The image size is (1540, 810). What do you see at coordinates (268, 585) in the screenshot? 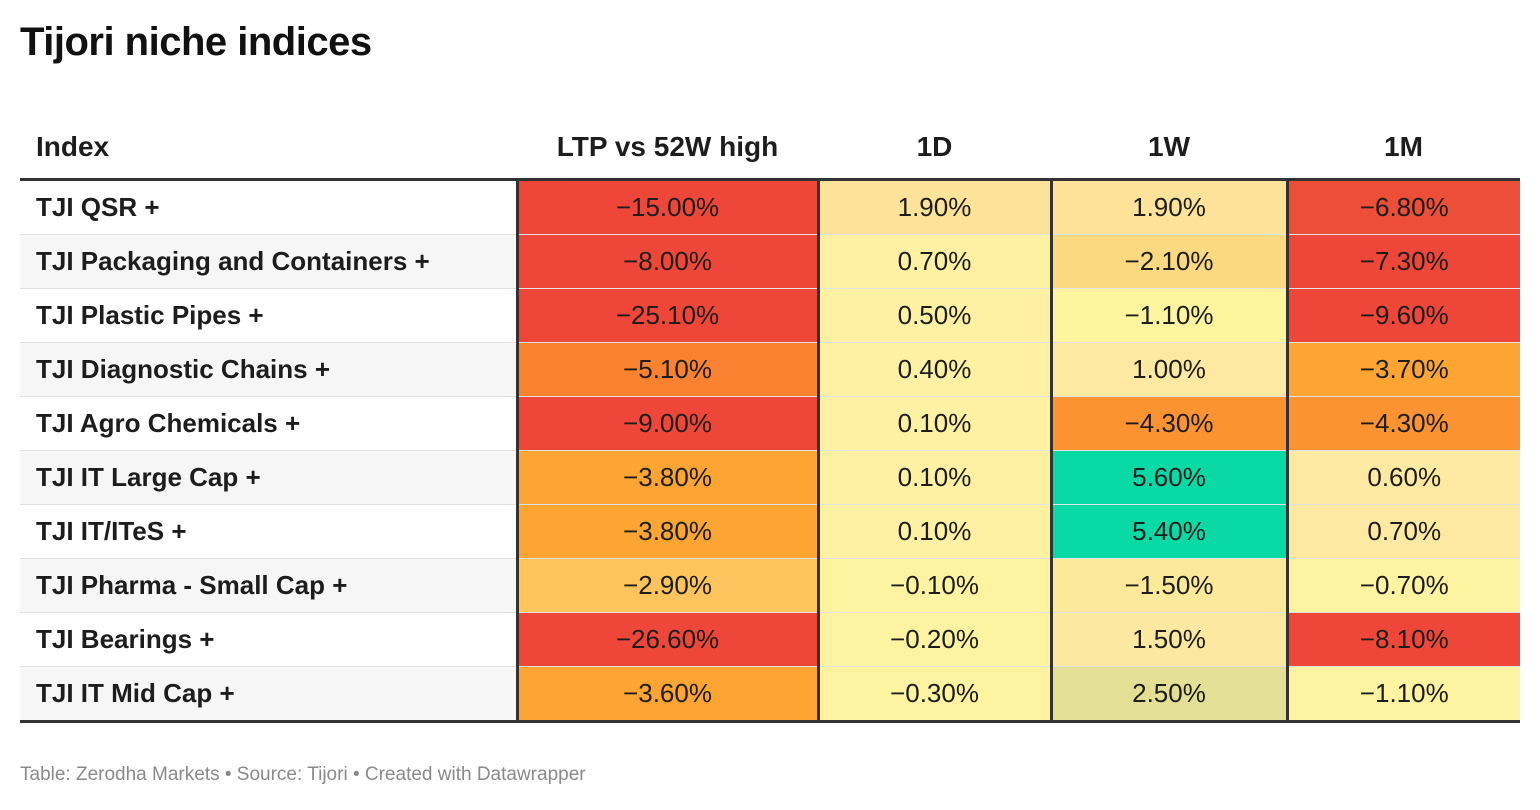
I see `index-name-cell: TJI Pharma - Small Cap +` at bounding box center [268, 585].